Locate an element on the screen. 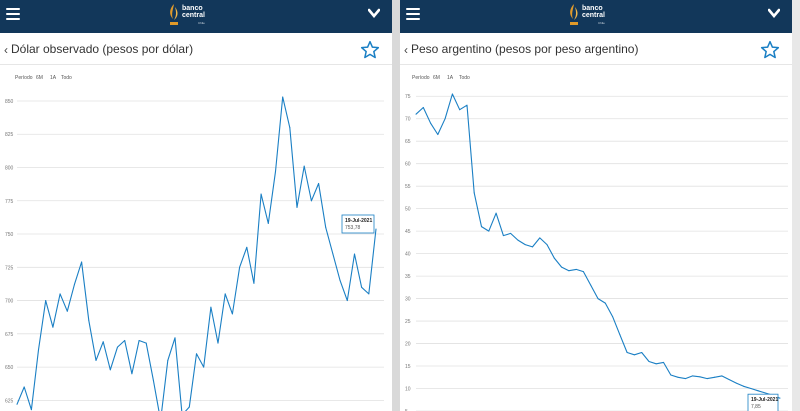 Image resolution: width=800 pixels, height=411 pixels. y-tick-label: 675 is located at coordinates (9, 335).